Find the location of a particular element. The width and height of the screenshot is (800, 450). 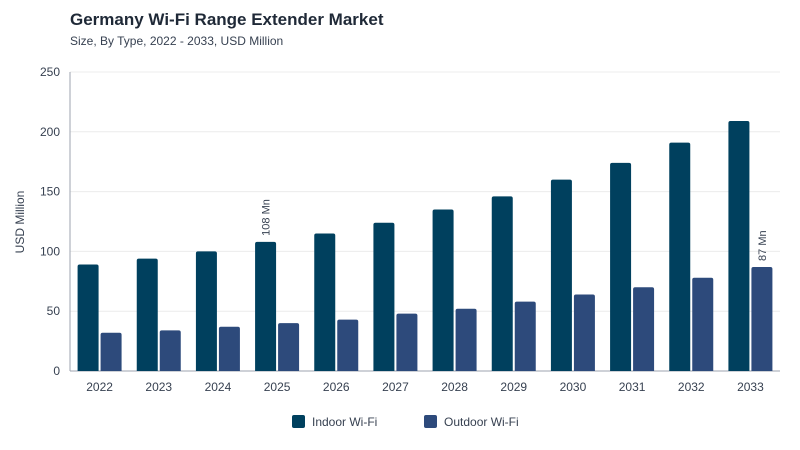

x-tick-label: 2022 is located at coordinates (99, 387).